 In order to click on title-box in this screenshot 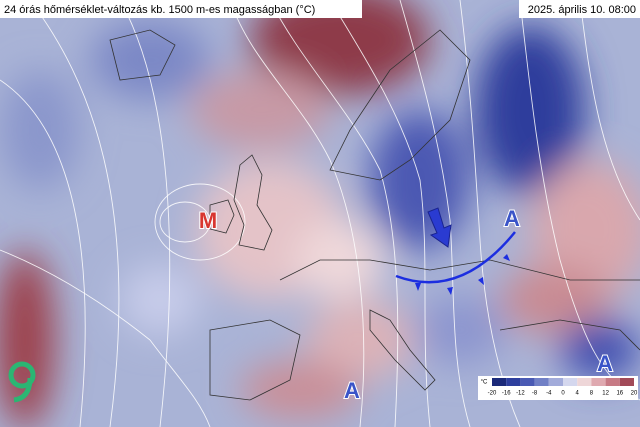, I will do `click(181, 9)`.